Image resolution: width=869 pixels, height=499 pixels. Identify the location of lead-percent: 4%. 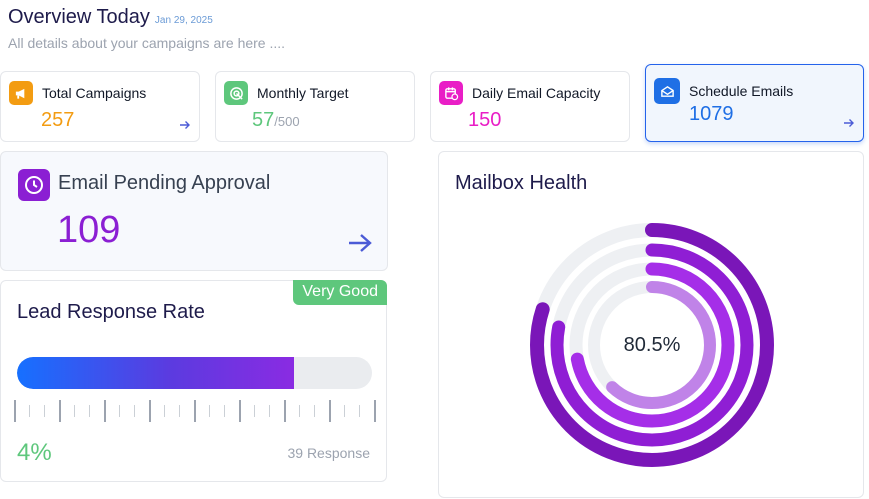
(34, 452).